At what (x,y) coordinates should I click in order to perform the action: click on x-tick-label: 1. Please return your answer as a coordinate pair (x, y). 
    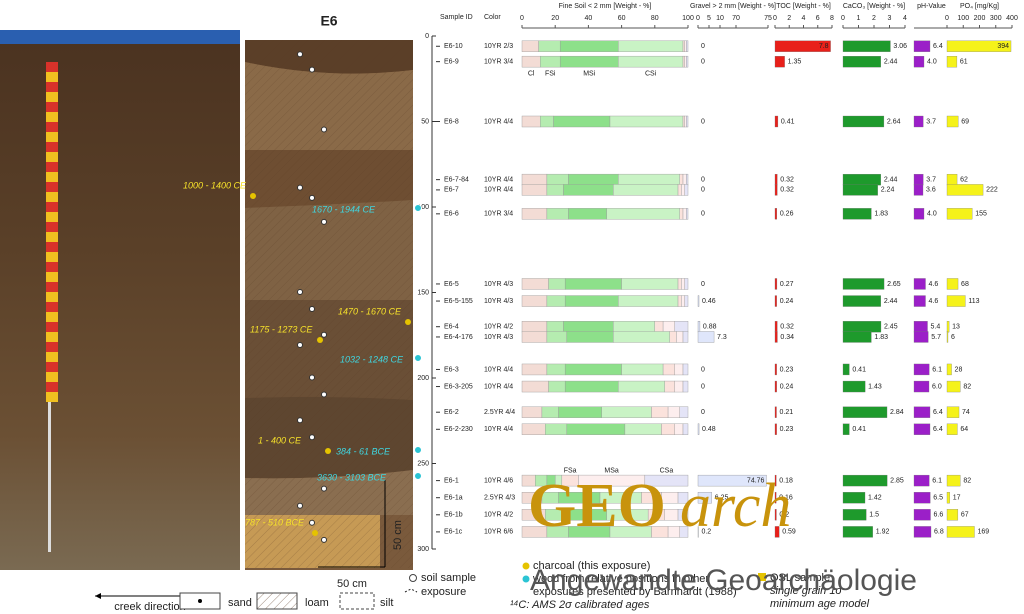
    Looking at the image, I should click on (859, 18).